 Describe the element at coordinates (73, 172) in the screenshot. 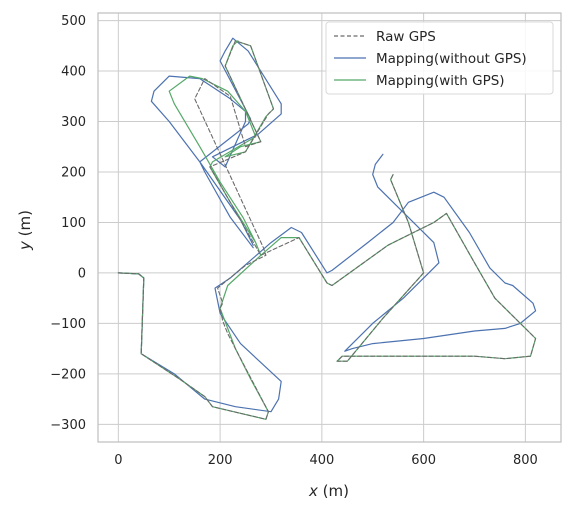

I see `y-tick-label: 200` at that location.